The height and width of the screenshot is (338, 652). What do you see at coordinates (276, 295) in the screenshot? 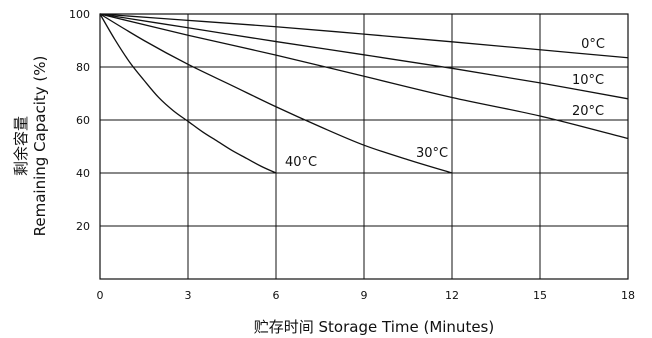
I see `x-tick-label: 6` at bounding box center [276, 295].